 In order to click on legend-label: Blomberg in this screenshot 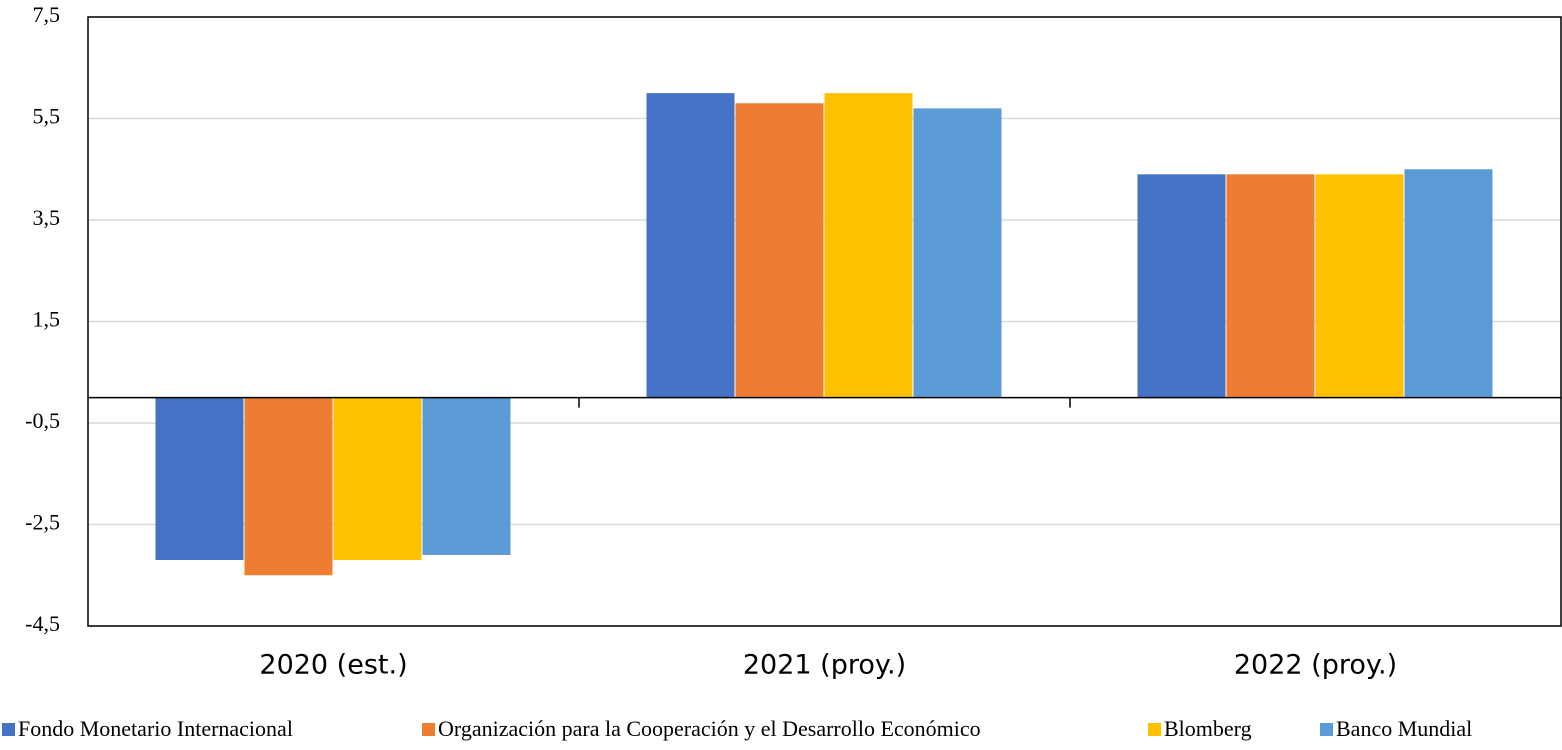, I will do `click(1208, 728)`.